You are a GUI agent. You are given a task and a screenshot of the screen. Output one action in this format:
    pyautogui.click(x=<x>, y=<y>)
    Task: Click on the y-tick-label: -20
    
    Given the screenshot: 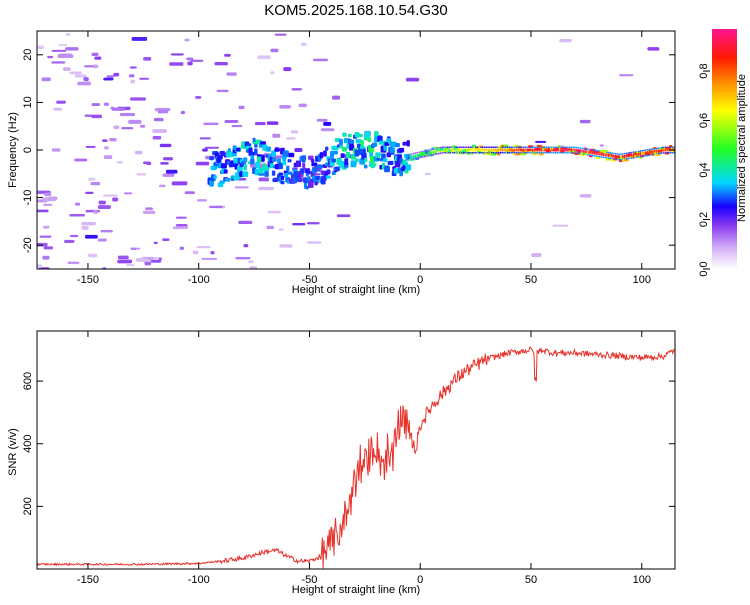 What is the action you would take?
    pyautogui.click(x=28, y=245)
    